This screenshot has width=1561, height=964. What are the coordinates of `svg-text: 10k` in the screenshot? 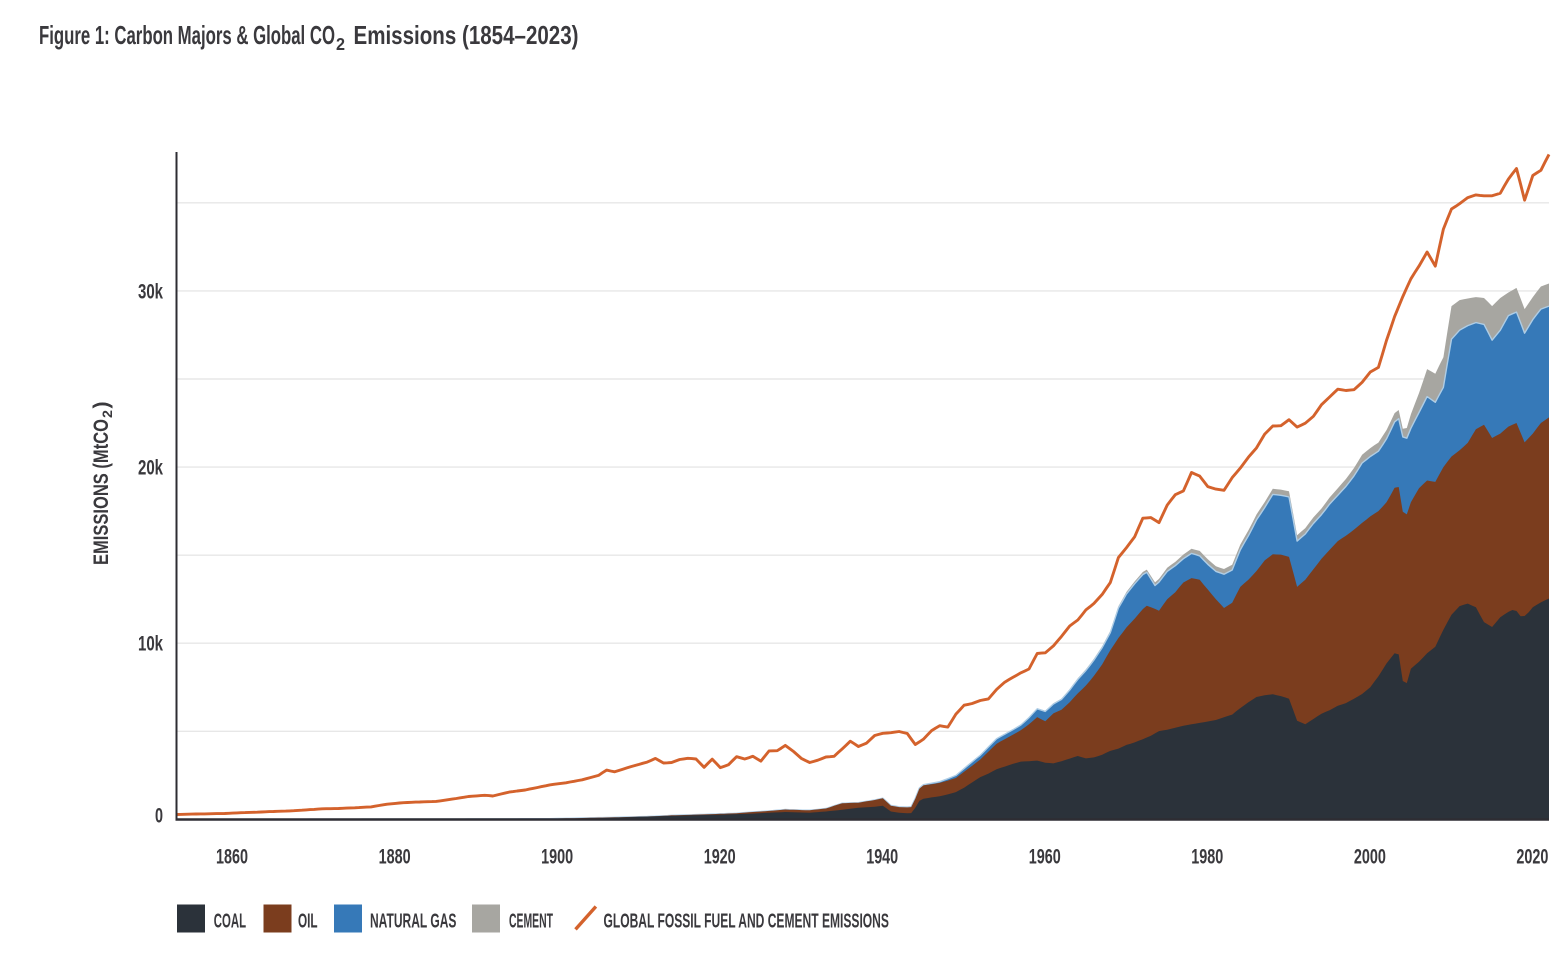 It's located at (150, 644).